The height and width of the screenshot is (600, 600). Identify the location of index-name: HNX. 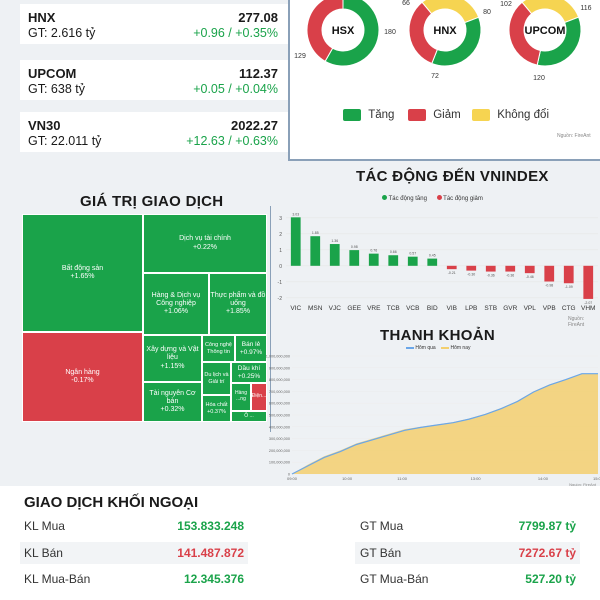
(42, 17).